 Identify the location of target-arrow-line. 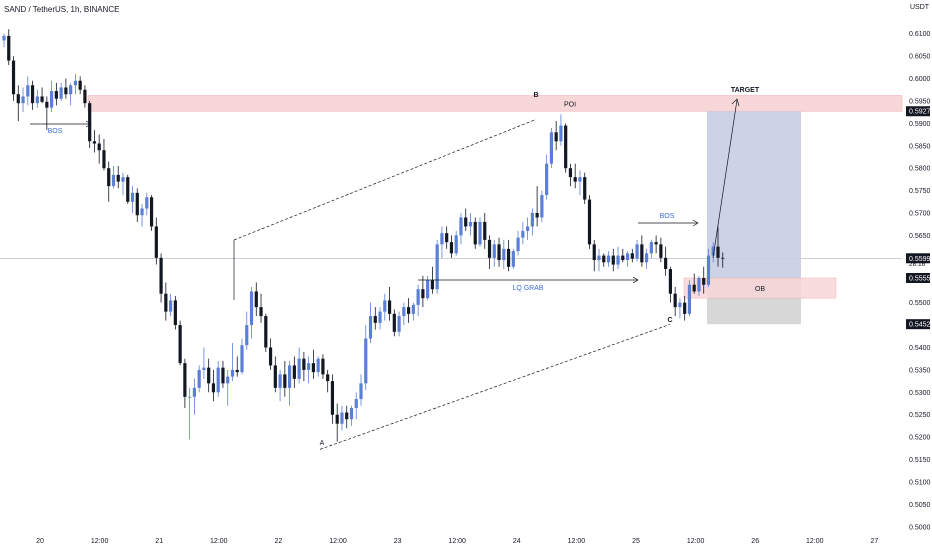
(725, 179).